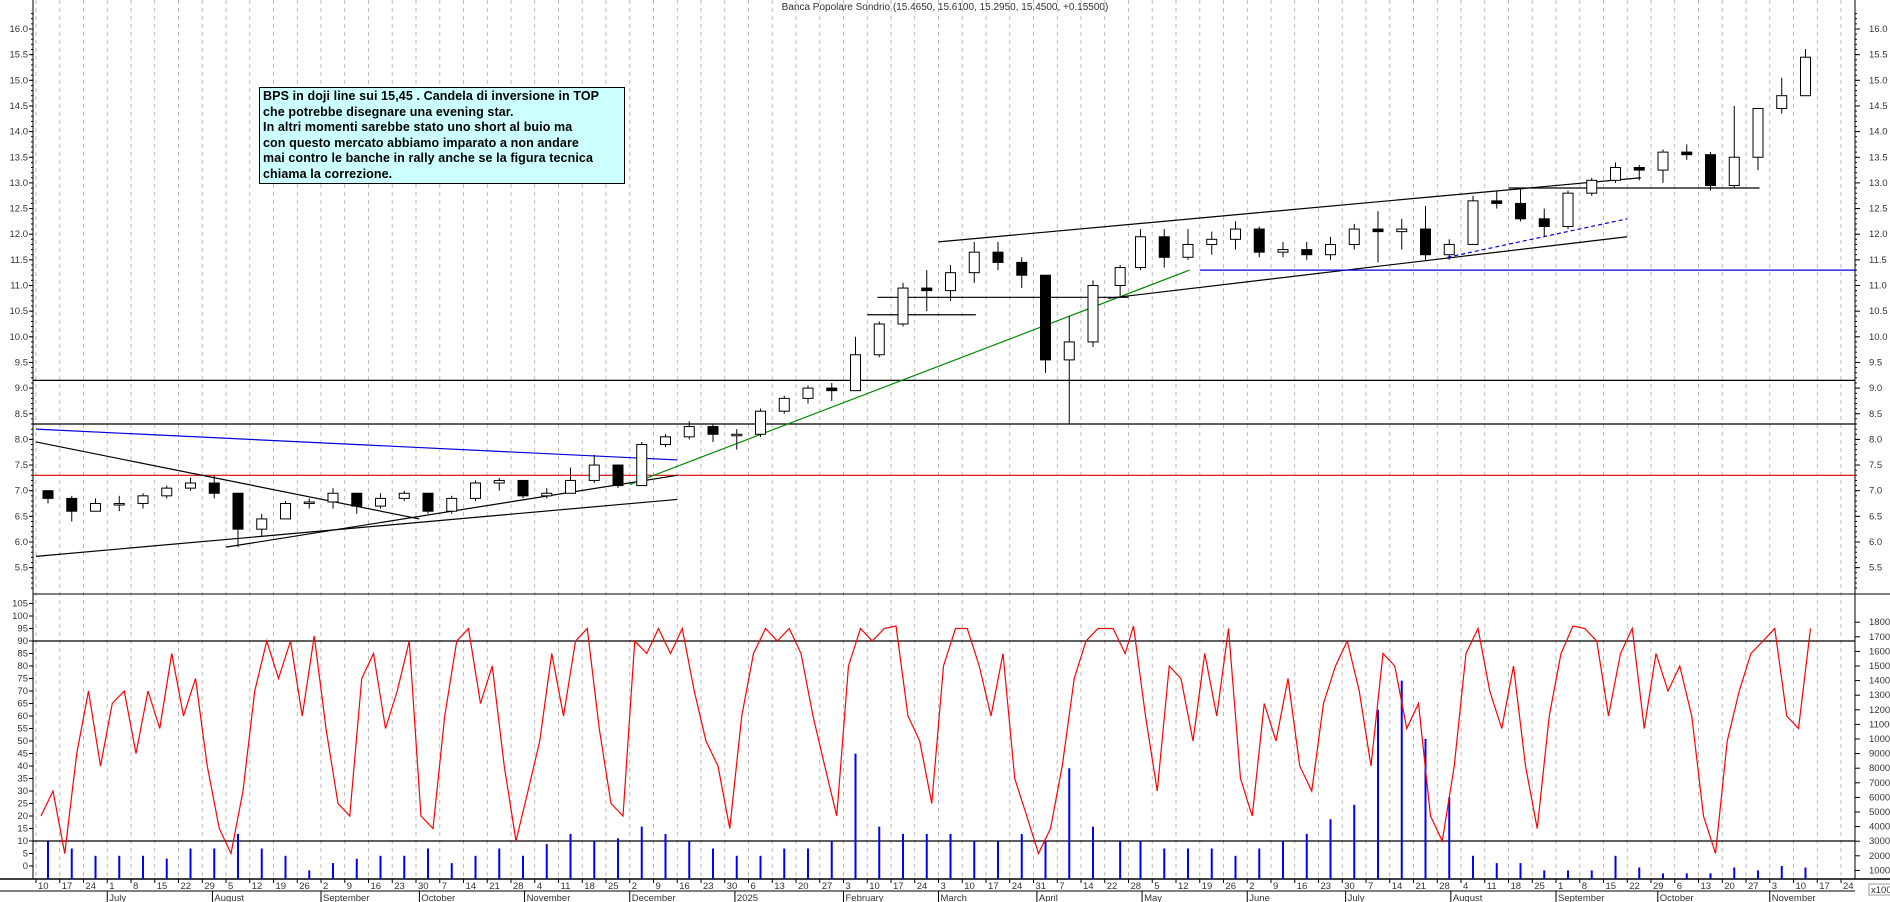 Image resolution: width=1890 pixels, height=902 pixels. I want to click on volume-tick-label: 3000, so click(1879, 841).